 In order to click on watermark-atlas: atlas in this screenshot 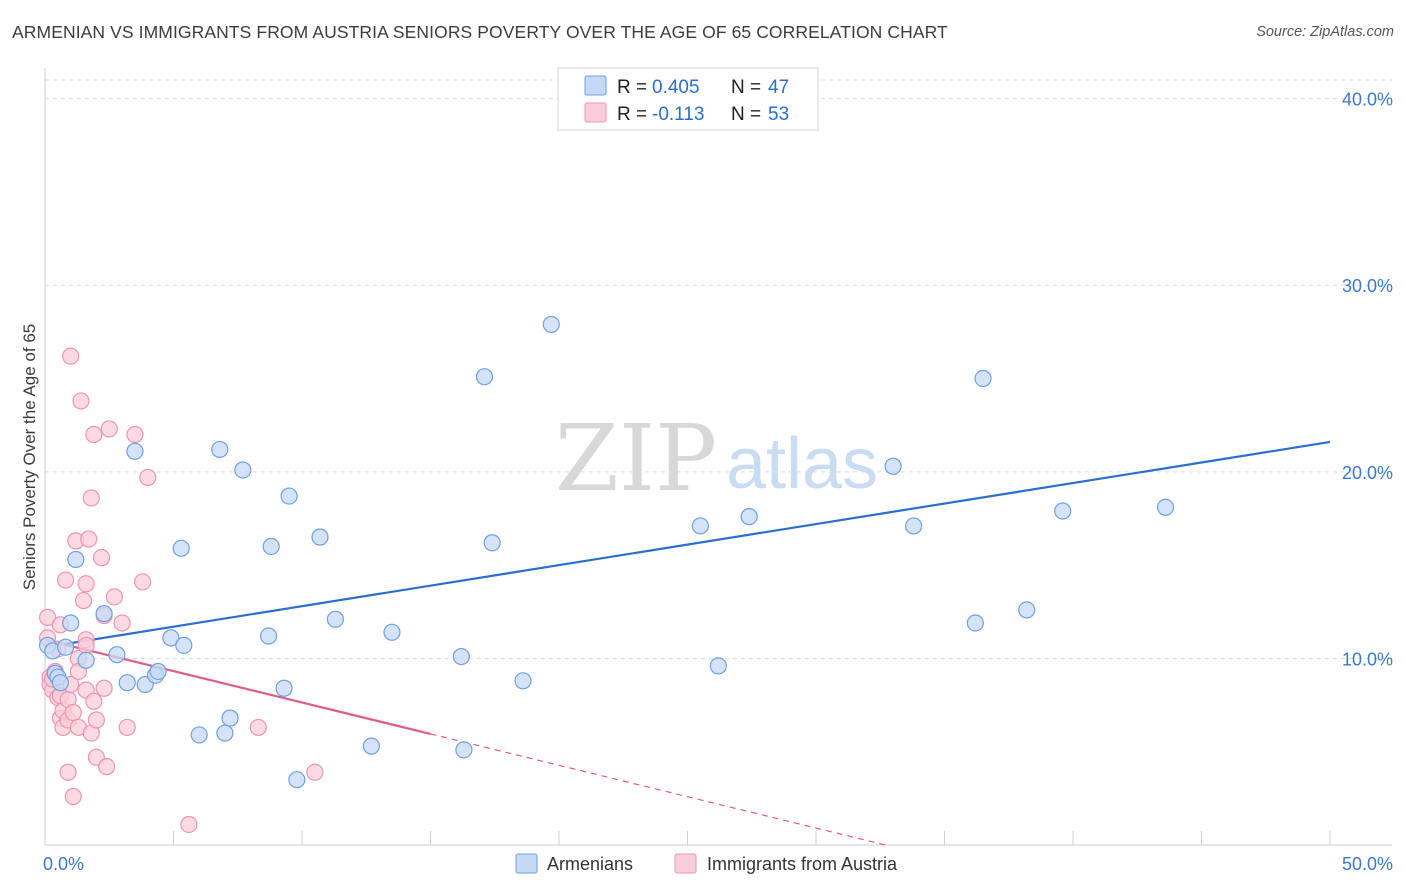, I will do `click(802, 464)`.